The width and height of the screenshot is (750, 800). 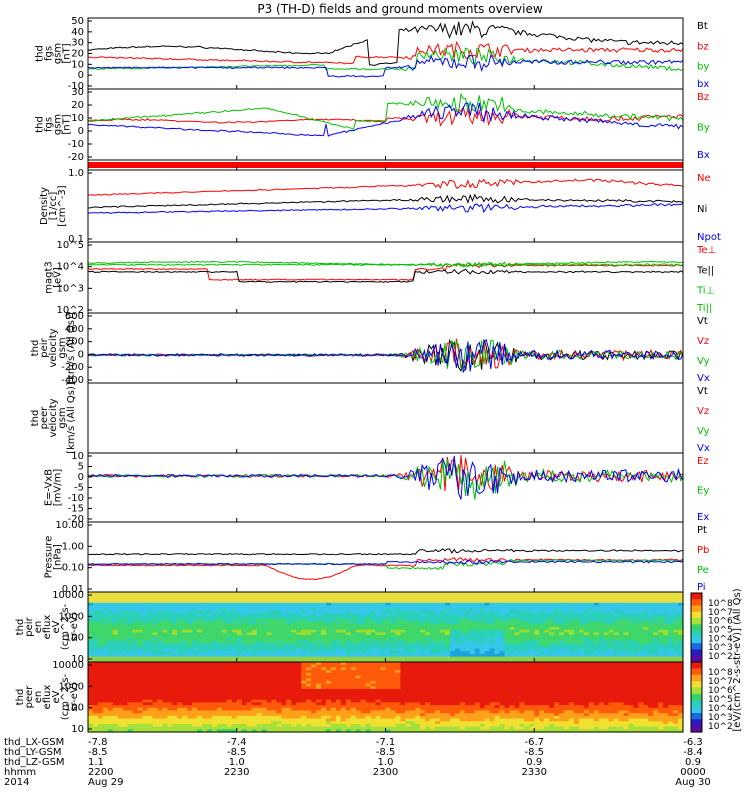 What do you see at coordinates (70, 310) in the screenshot?
I see `y-tick-label: 10^2` at bounding box center [70, 310].